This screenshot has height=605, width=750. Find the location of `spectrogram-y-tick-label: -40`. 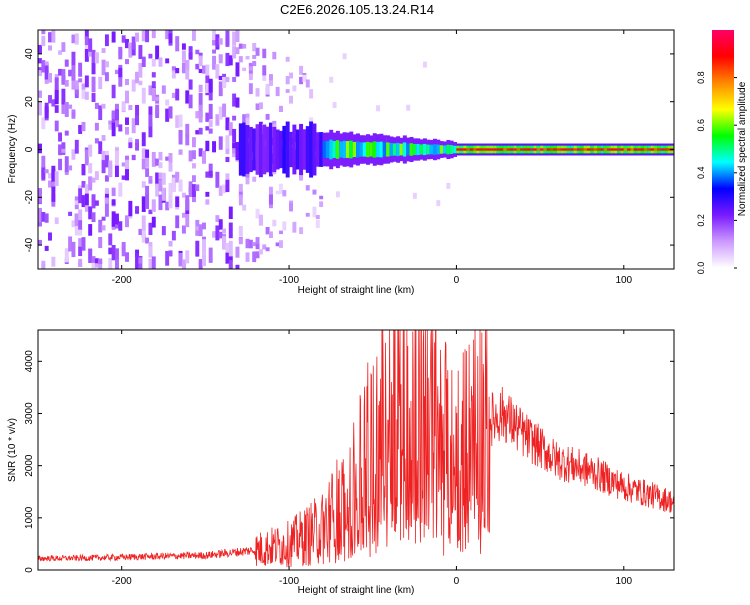

spectrogram-y-tick-label: -40 is located at coordinates (29, 244).